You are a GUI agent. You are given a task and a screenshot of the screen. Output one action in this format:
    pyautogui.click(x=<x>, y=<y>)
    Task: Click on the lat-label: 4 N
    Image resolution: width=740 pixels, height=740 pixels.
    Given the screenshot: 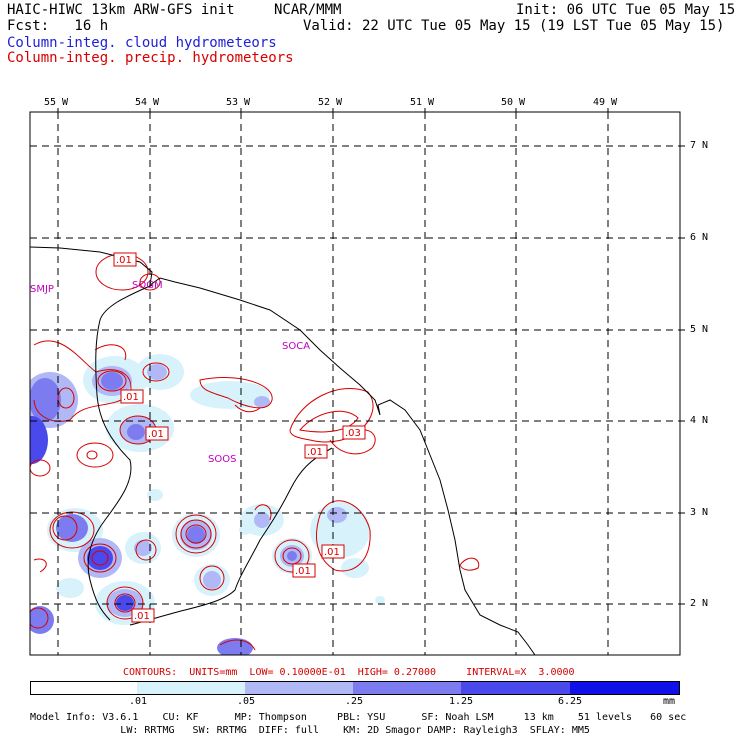 What is the action you would take?
    pyautogui.click(x=699, y=420)
    